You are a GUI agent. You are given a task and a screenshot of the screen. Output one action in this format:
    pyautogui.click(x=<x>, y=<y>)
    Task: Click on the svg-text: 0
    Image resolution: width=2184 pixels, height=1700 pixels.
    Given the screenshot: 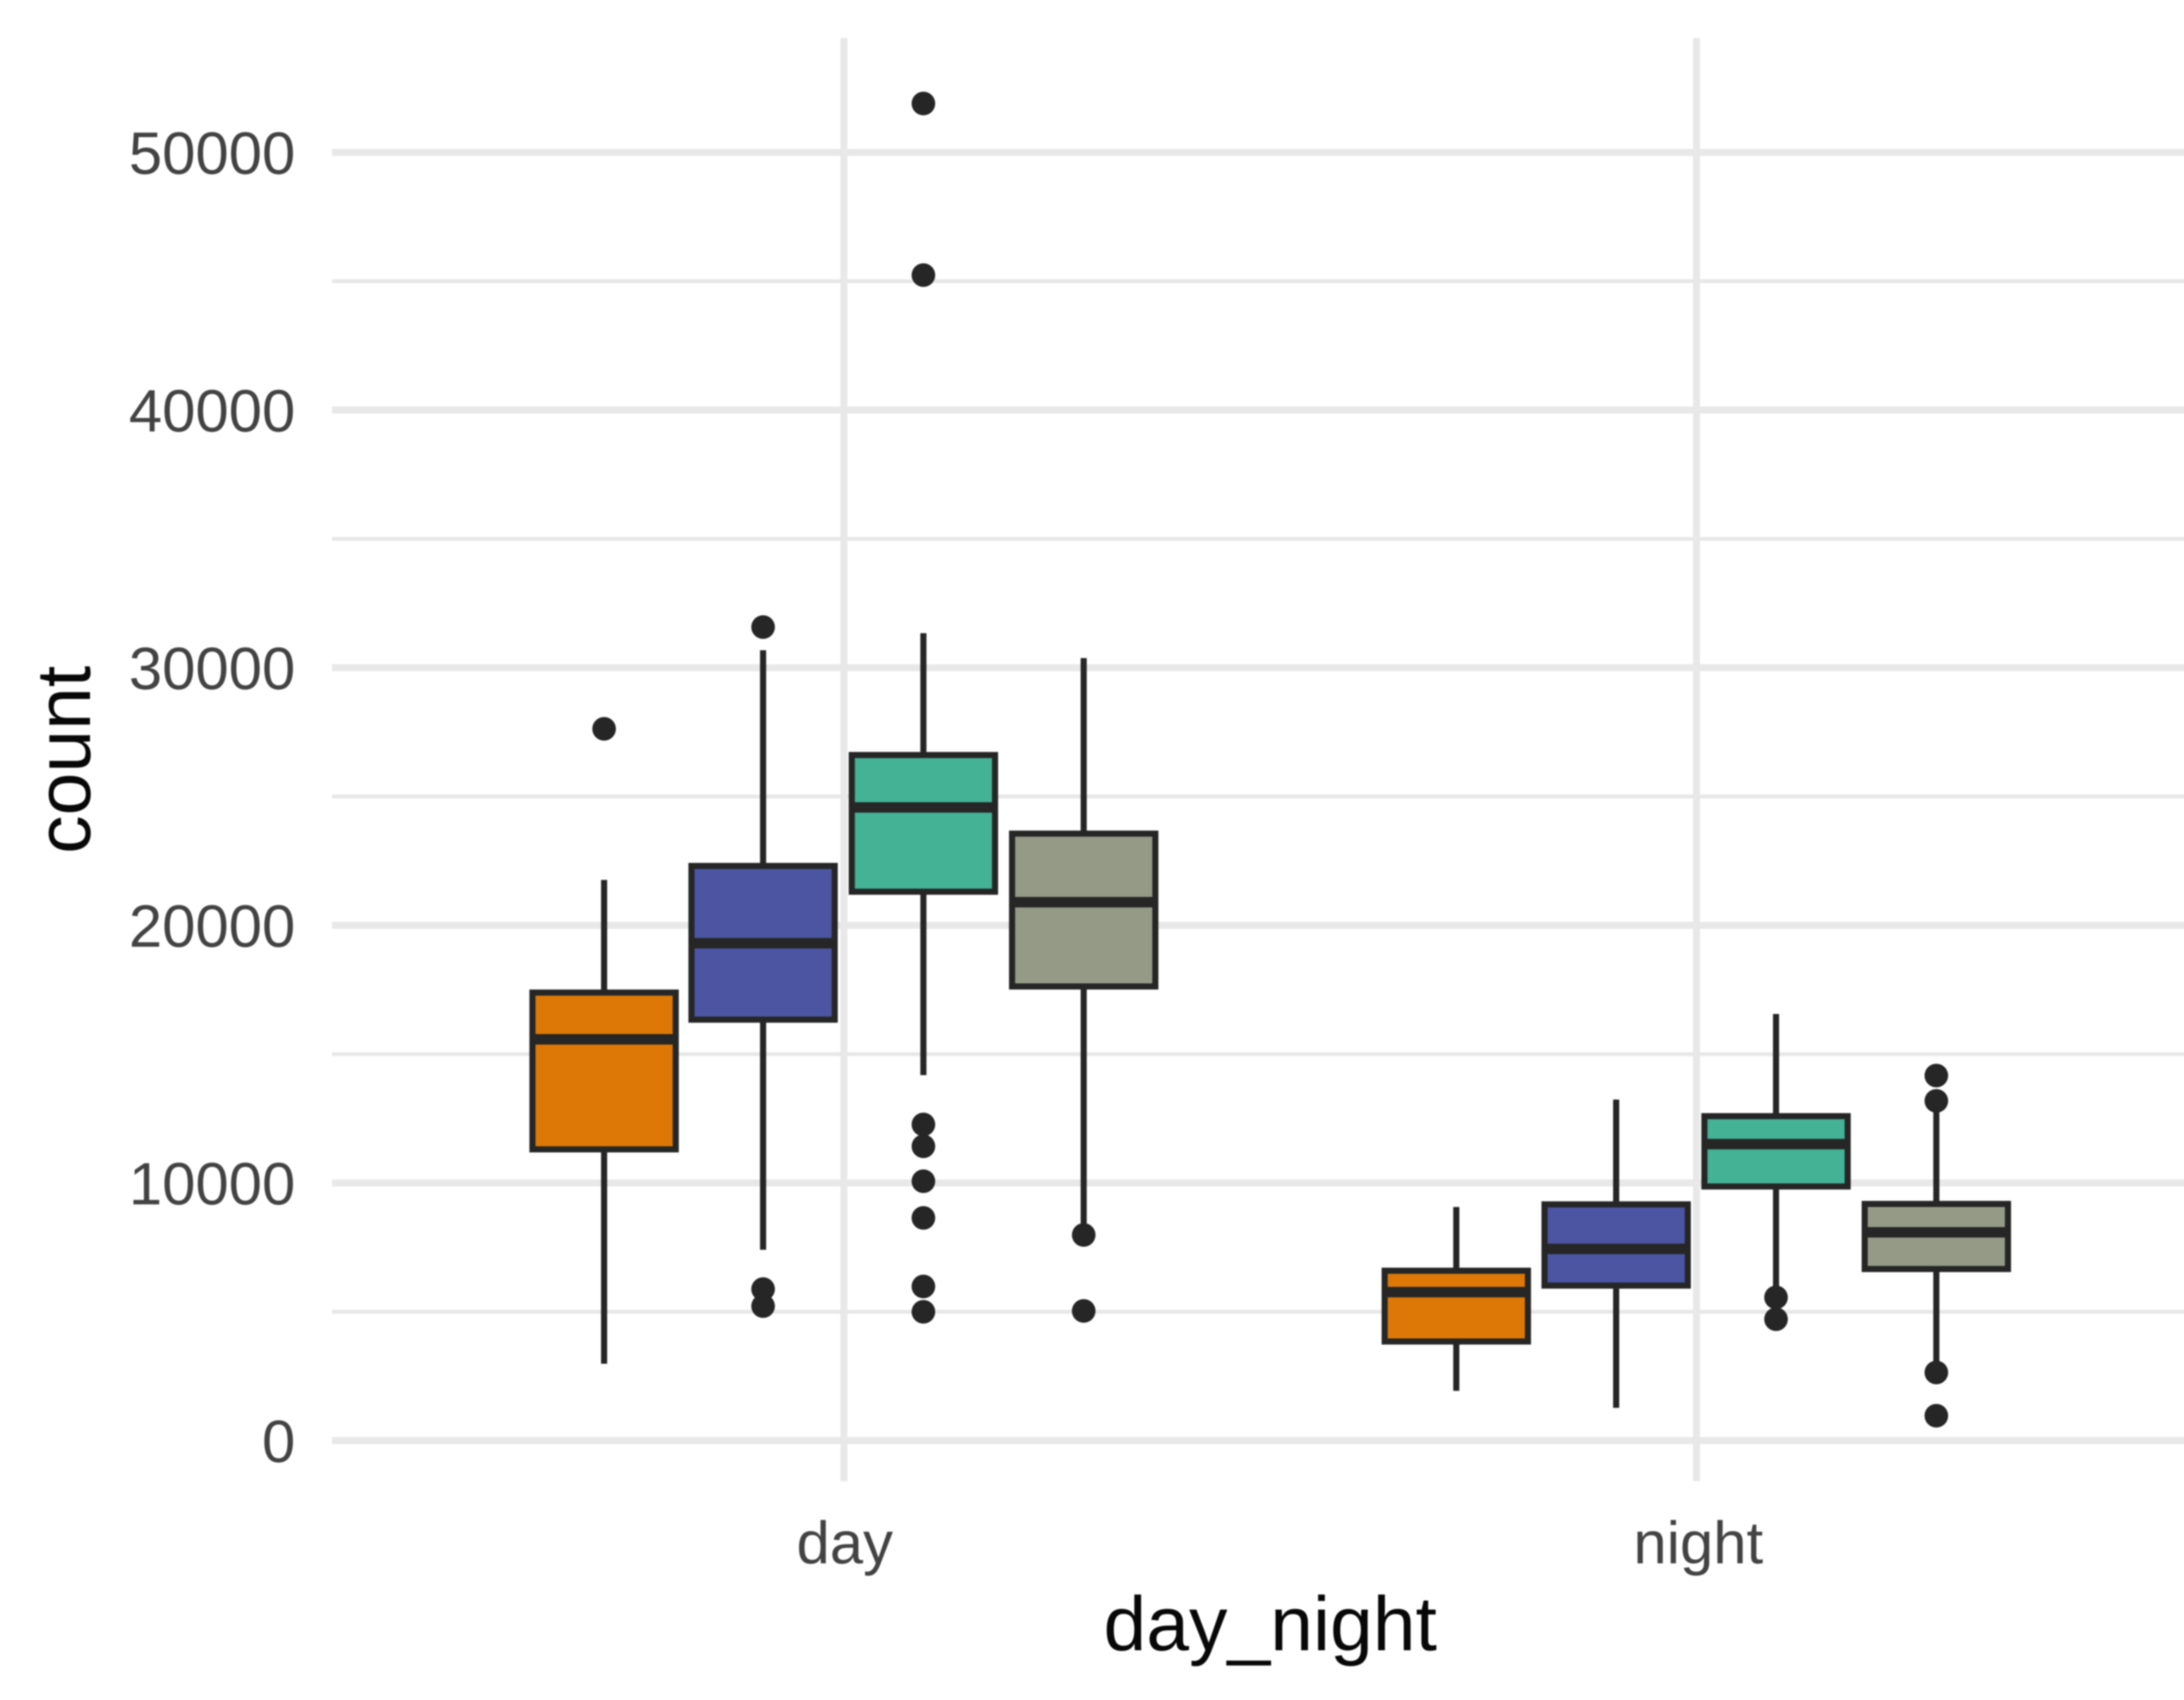 What is the action you would take?
    pyautogui.click(x=278, y=1441)
    